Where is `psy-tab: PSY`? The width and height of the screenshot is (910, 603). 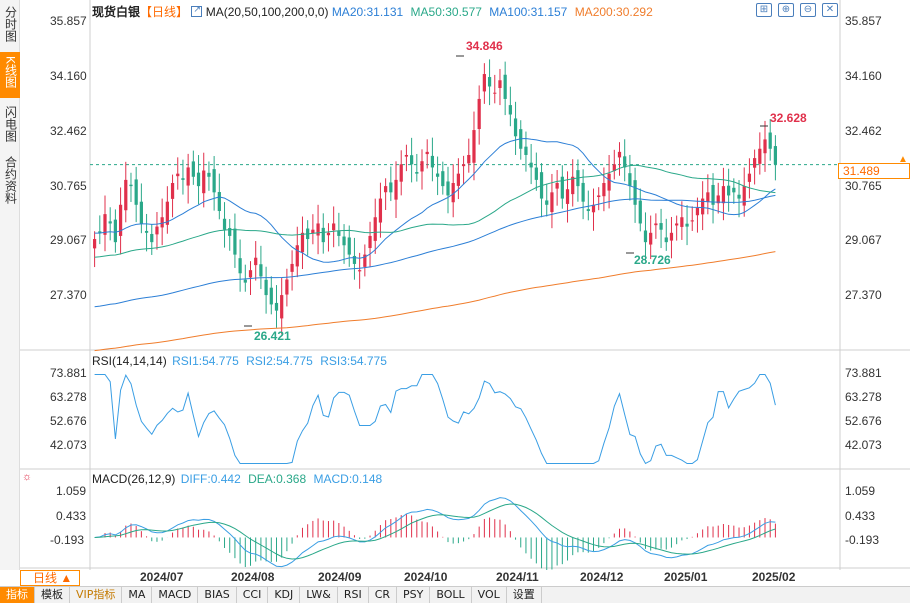 psy-tab: PSY is located at coordinates (414, 595).